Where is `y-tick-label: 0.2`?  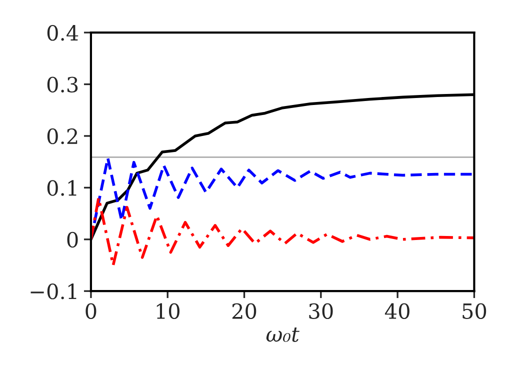
y-tick-label: 0.2 is located at coordinates (62, 136).